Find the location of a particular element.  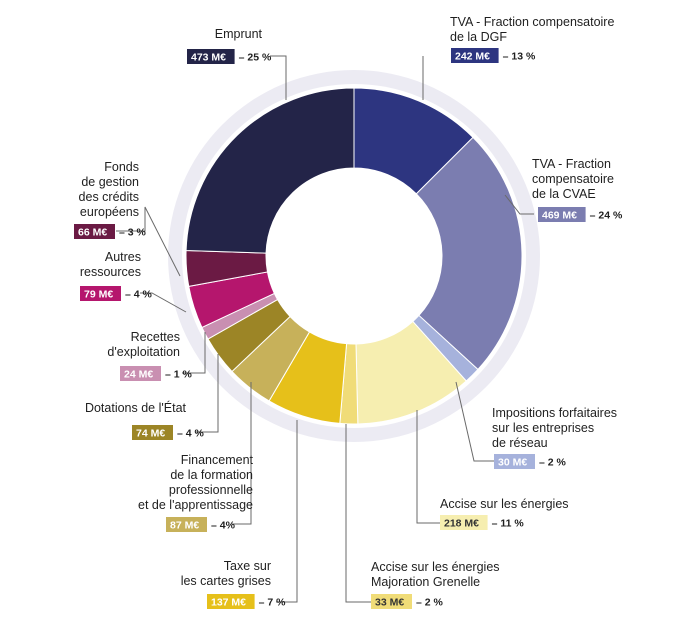

slice-label-6-line-1: Taxe sur is located at coordinates (247, 566).